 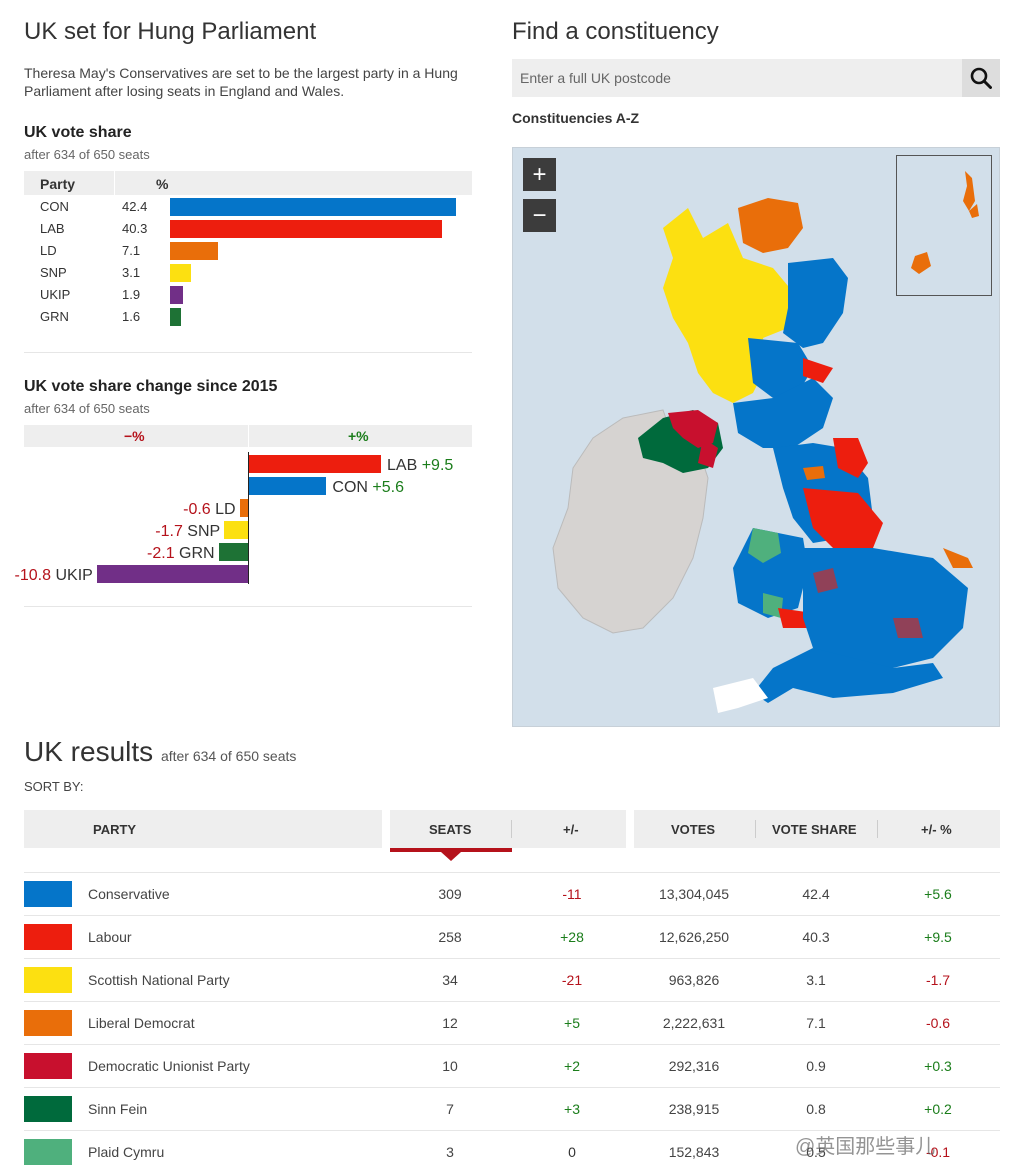 I want to click on seats-change-cell: -11, so click(x=572, y=894).